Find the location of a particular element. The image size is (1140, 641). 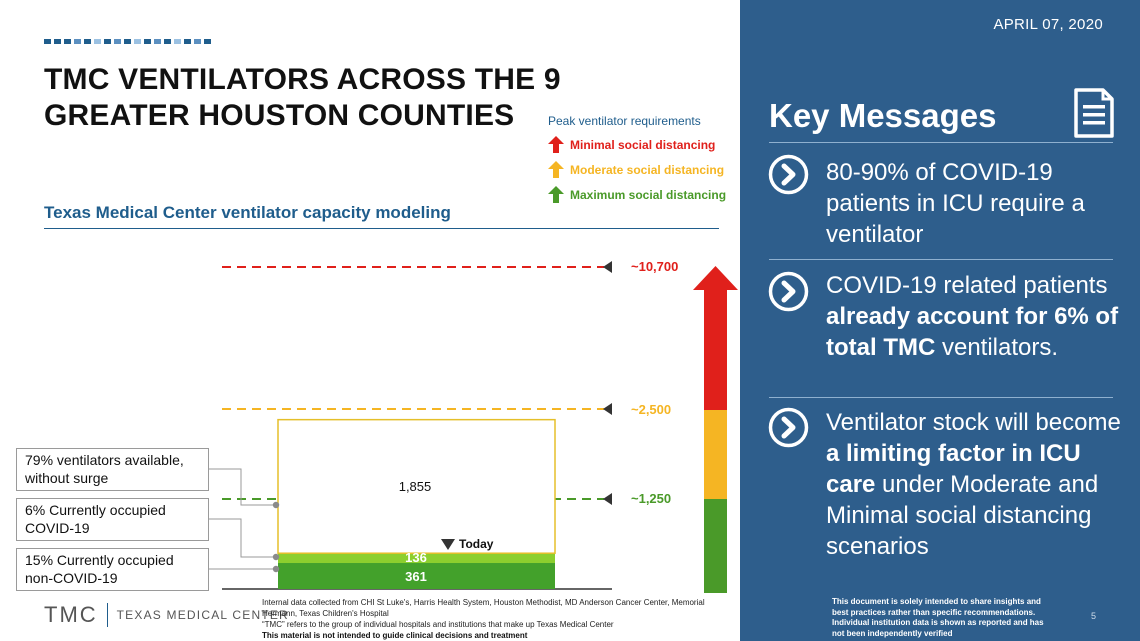

level-label-minimal: ~10,700 is located at coordinates (655, 266).